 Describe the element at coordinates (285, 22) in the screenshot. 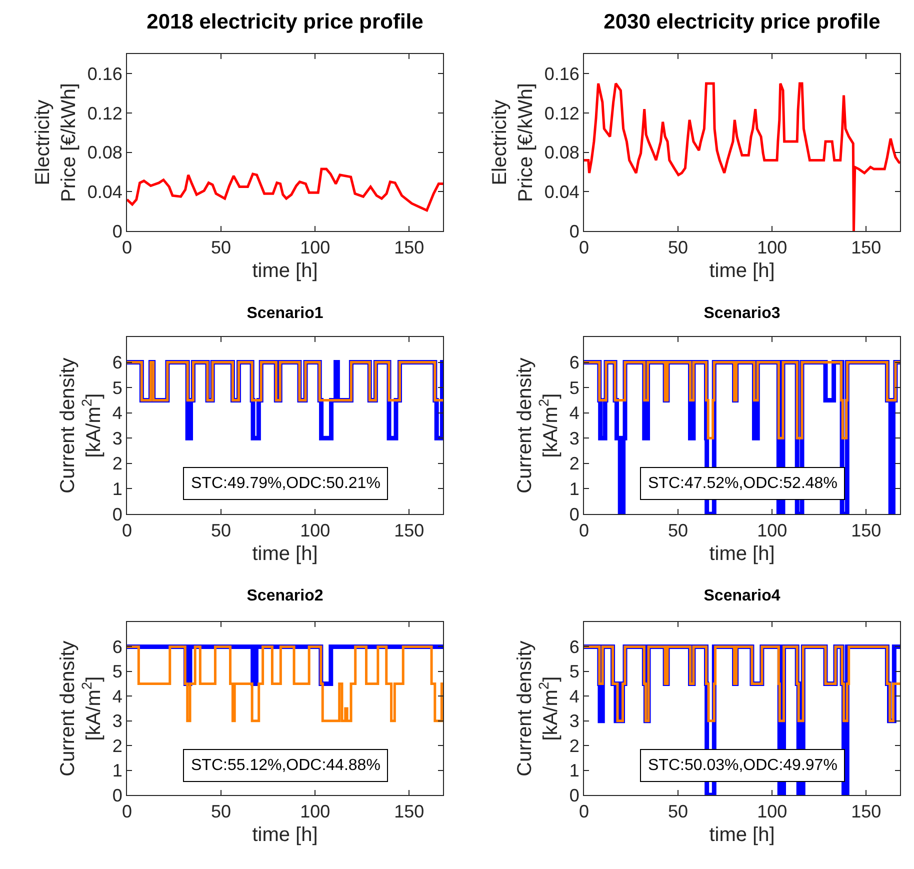

I see `chart-title: 2018 electricity price profile` at that location.